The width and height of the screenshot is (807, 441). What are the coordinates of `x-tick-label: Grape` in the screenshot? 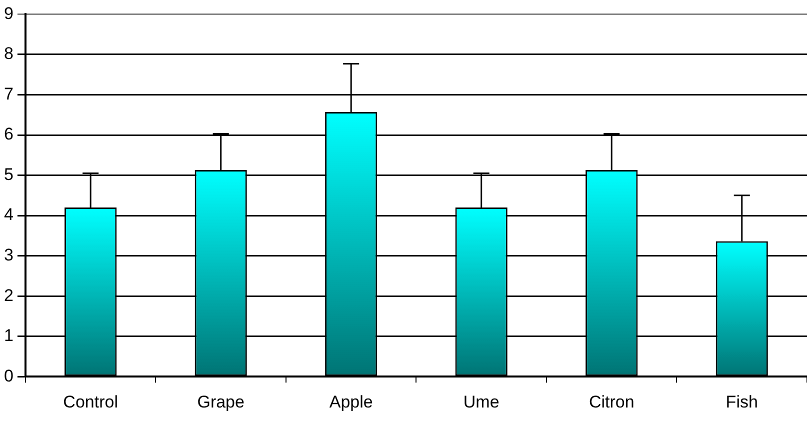 It's located at (220, 402).